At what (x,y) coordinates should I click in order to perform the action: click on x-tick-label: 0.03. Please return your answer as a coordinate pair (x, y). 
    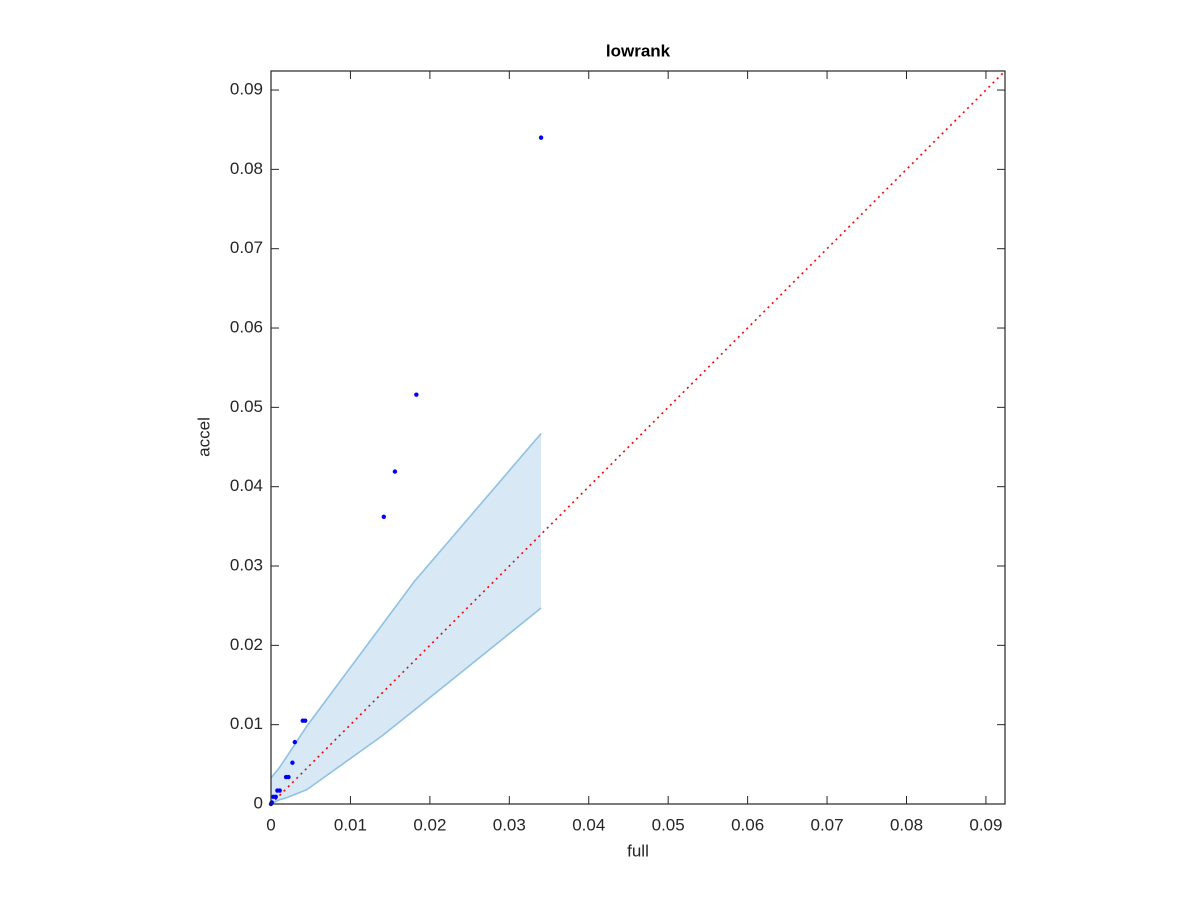
    Looking at the image, I should click on (509, 824).